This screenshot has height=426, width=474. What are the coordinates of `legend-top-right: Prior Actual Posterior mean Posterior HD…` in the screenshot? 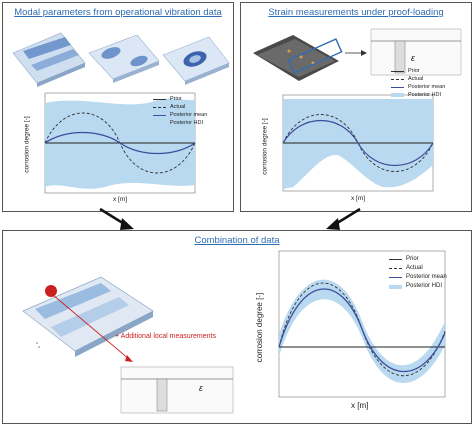 It's located at (418, 83).